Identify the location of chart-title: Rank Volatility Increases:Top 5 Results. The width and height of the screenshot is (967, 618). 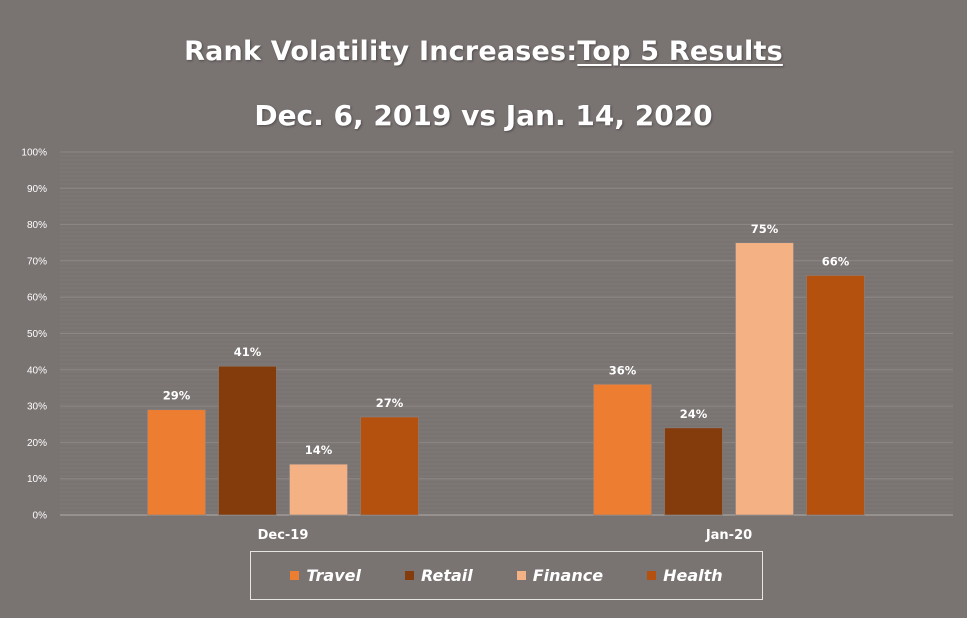
(483, 51).